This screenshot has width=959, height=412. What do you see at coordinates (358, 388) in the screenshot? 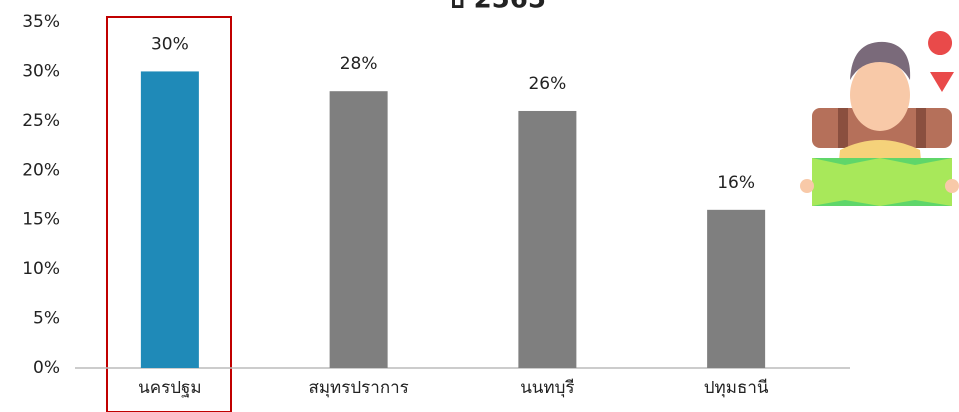
I see `x-tick-label: สมุทรปราการ` at bounding box center [358, 388].